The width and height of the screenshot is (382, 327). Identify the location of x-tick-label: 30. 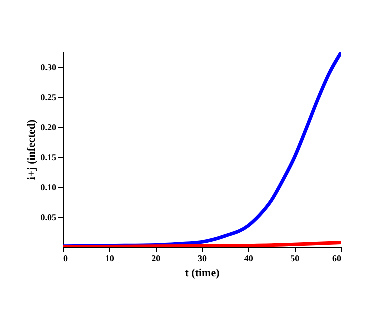
(203, 259).